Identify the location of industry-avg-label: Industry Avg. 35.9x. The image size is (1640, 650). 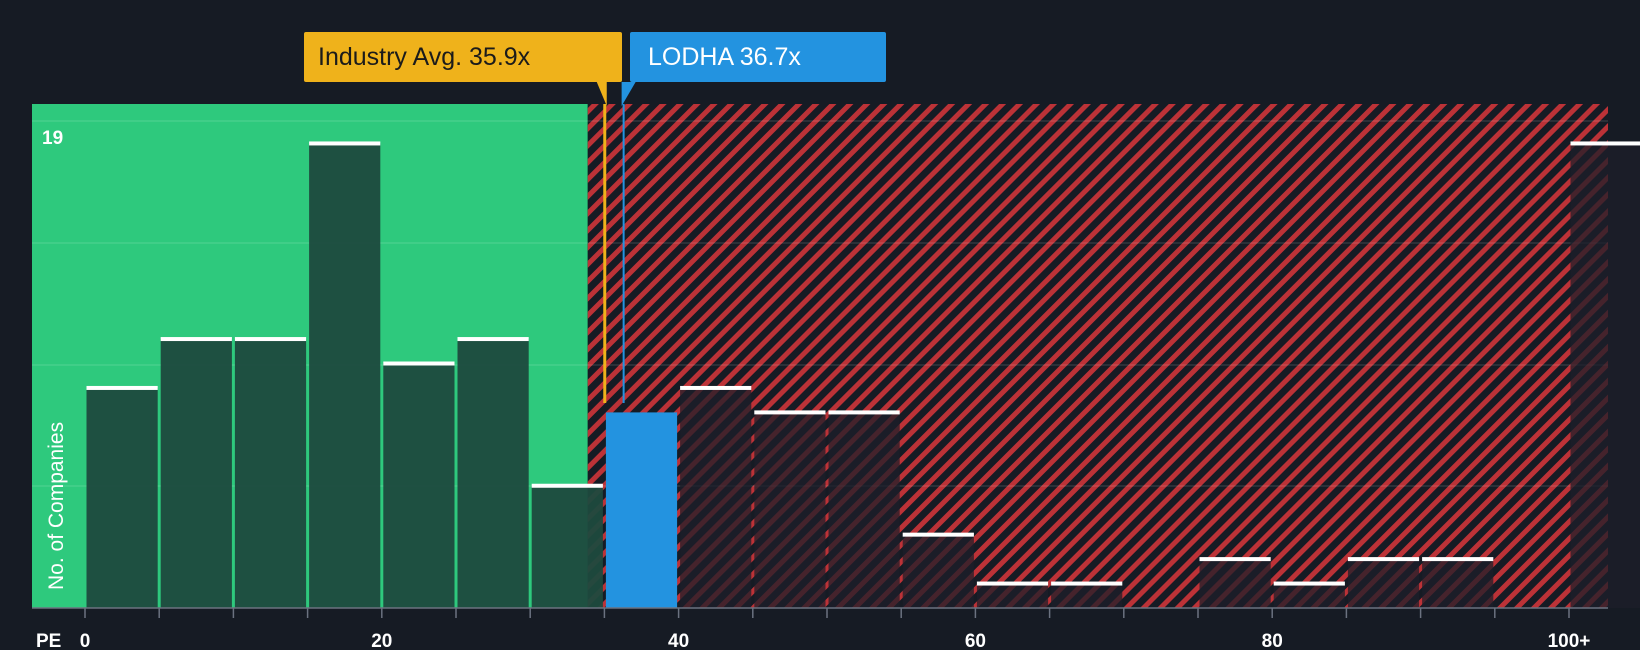
(424, 57).